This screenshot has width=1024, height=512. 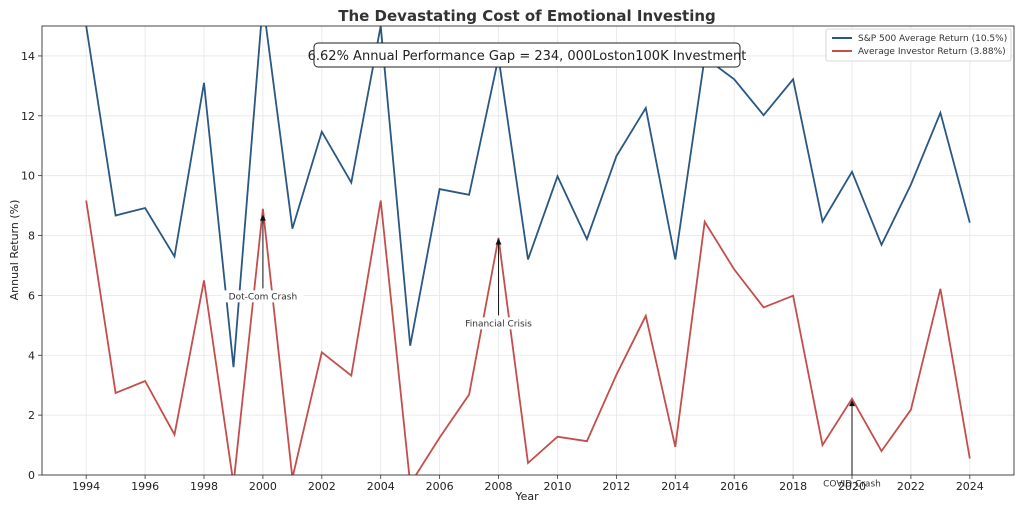 I want to click on y-tick-label: 0, so click(x=31, y=475).